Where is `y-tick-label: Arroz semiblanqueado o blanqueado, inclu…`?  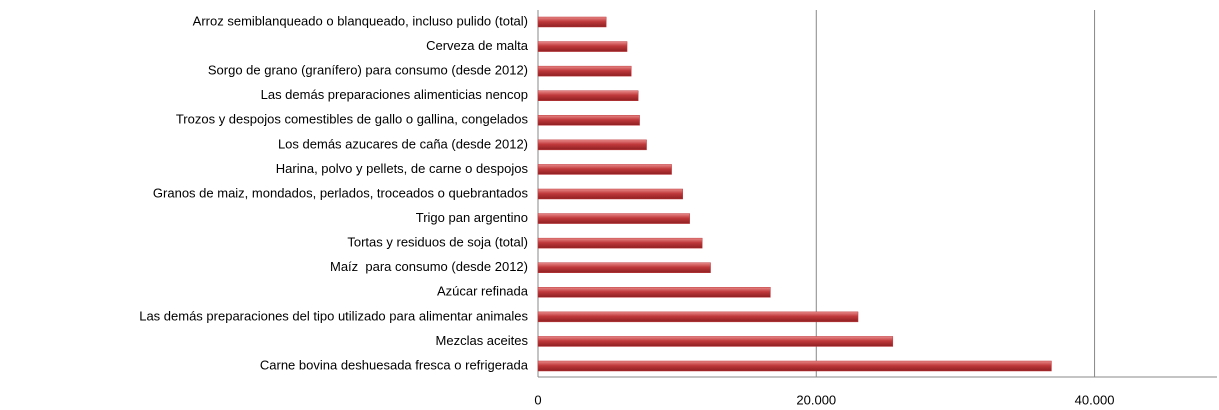 y-tick-label: Arroz semiblanqueado o blanqueado, inclu… is located at coordinates (360, 20).